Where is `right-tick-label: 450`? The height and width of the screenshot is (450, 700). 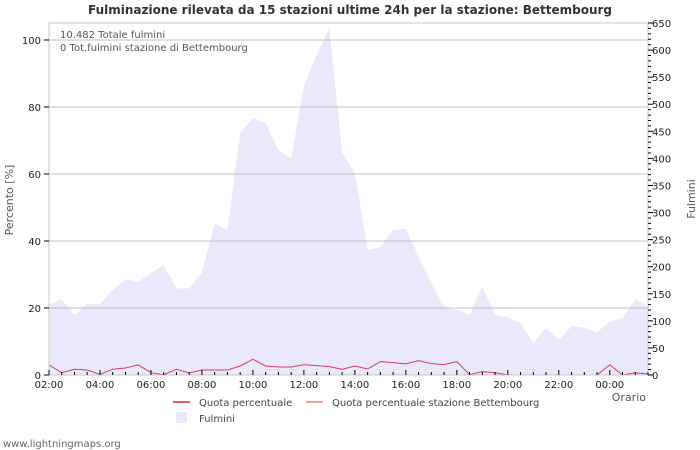
right-tick-label: 450 is located at coordinates (661, 132).